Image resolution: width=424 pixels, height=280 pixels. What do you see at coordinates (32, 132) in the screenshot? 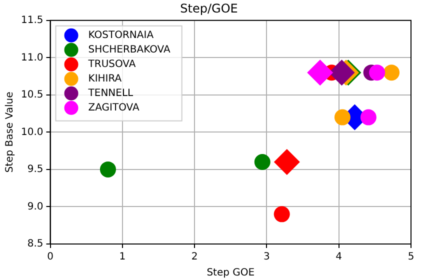
I see `y-tick-label: 10.0` at bounding box center [32, 132].